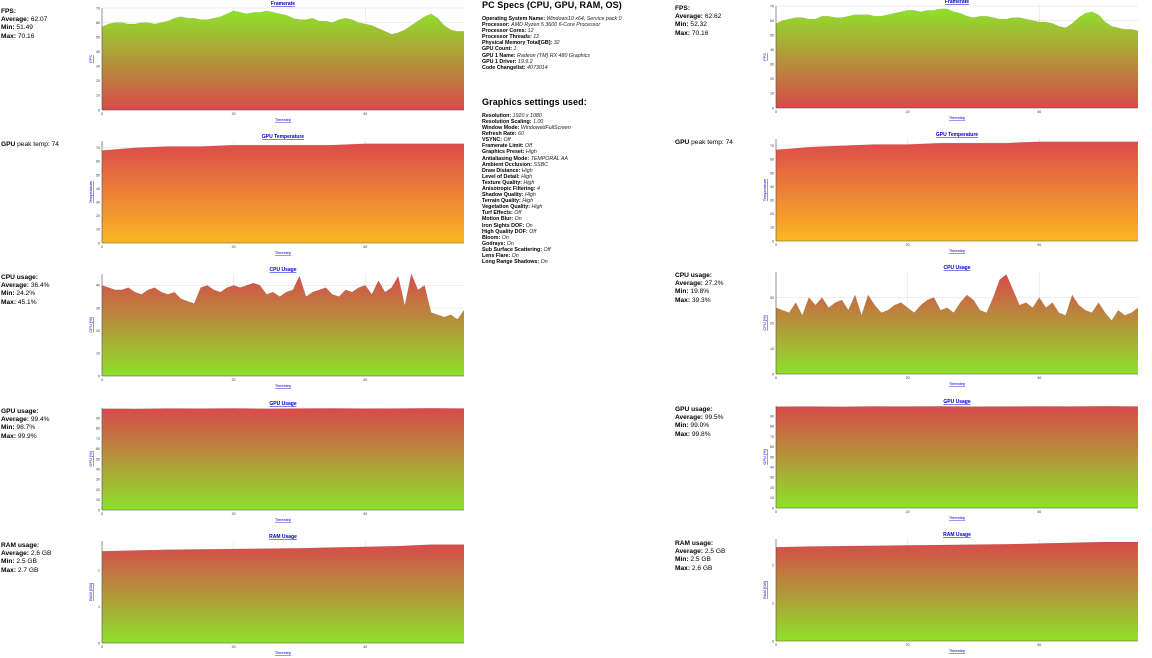 Image resolution: width=1152 pixels, height=658 pixels. Describe the element at coordinates (283, 4) in the screenshot. I see `chart-title: Framerate` at that location.